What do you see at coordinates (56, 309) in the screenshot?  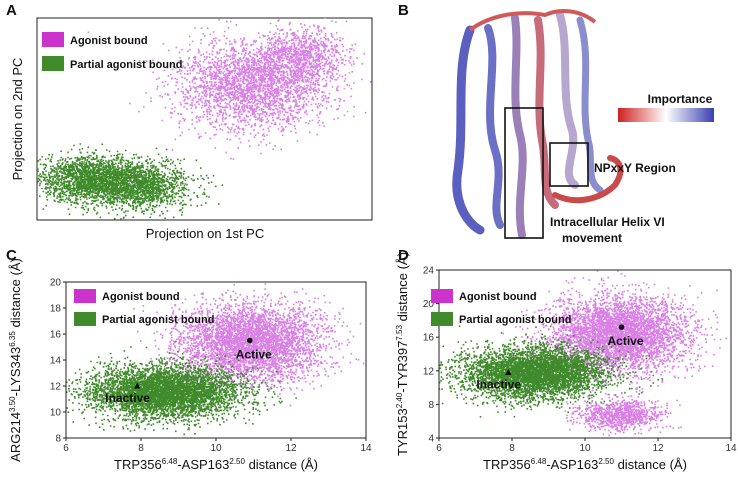 I see `chart-c-ytick-label-5: 18` at bounding box center [56, 309].